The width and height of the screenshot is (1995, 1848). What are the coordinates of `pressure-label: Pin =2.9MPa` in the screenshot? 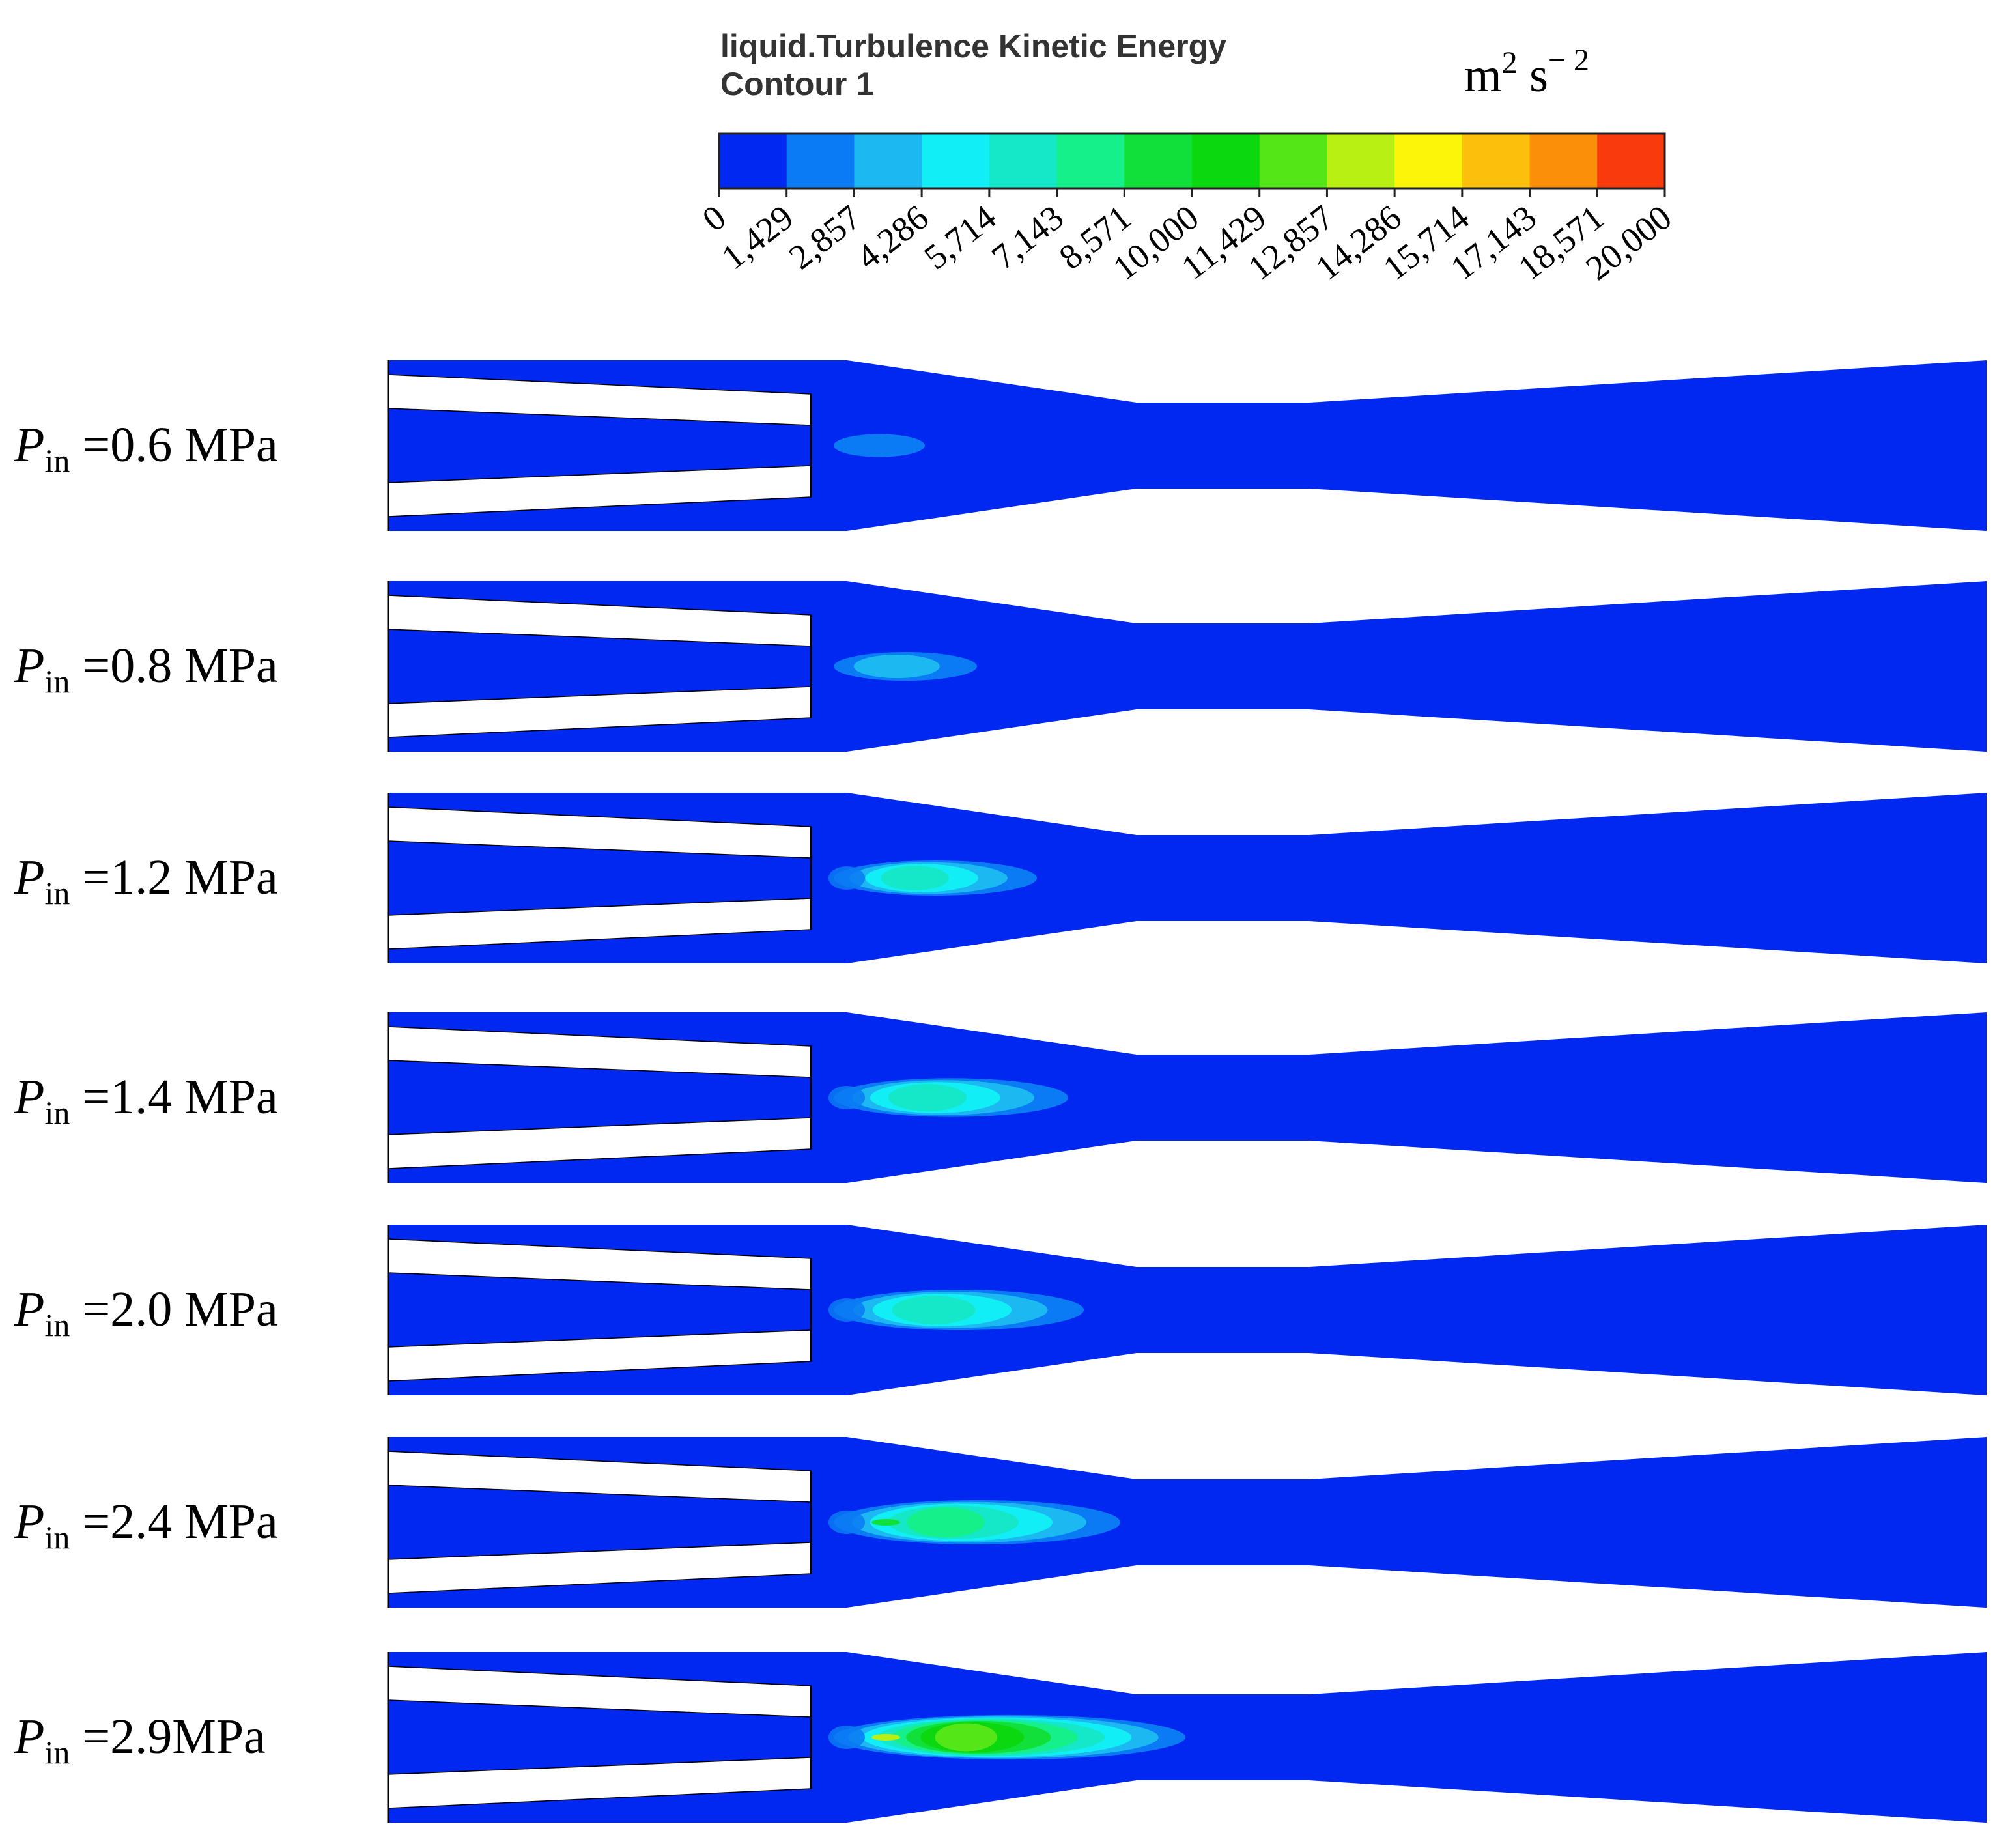 It's located at (140, 1739).